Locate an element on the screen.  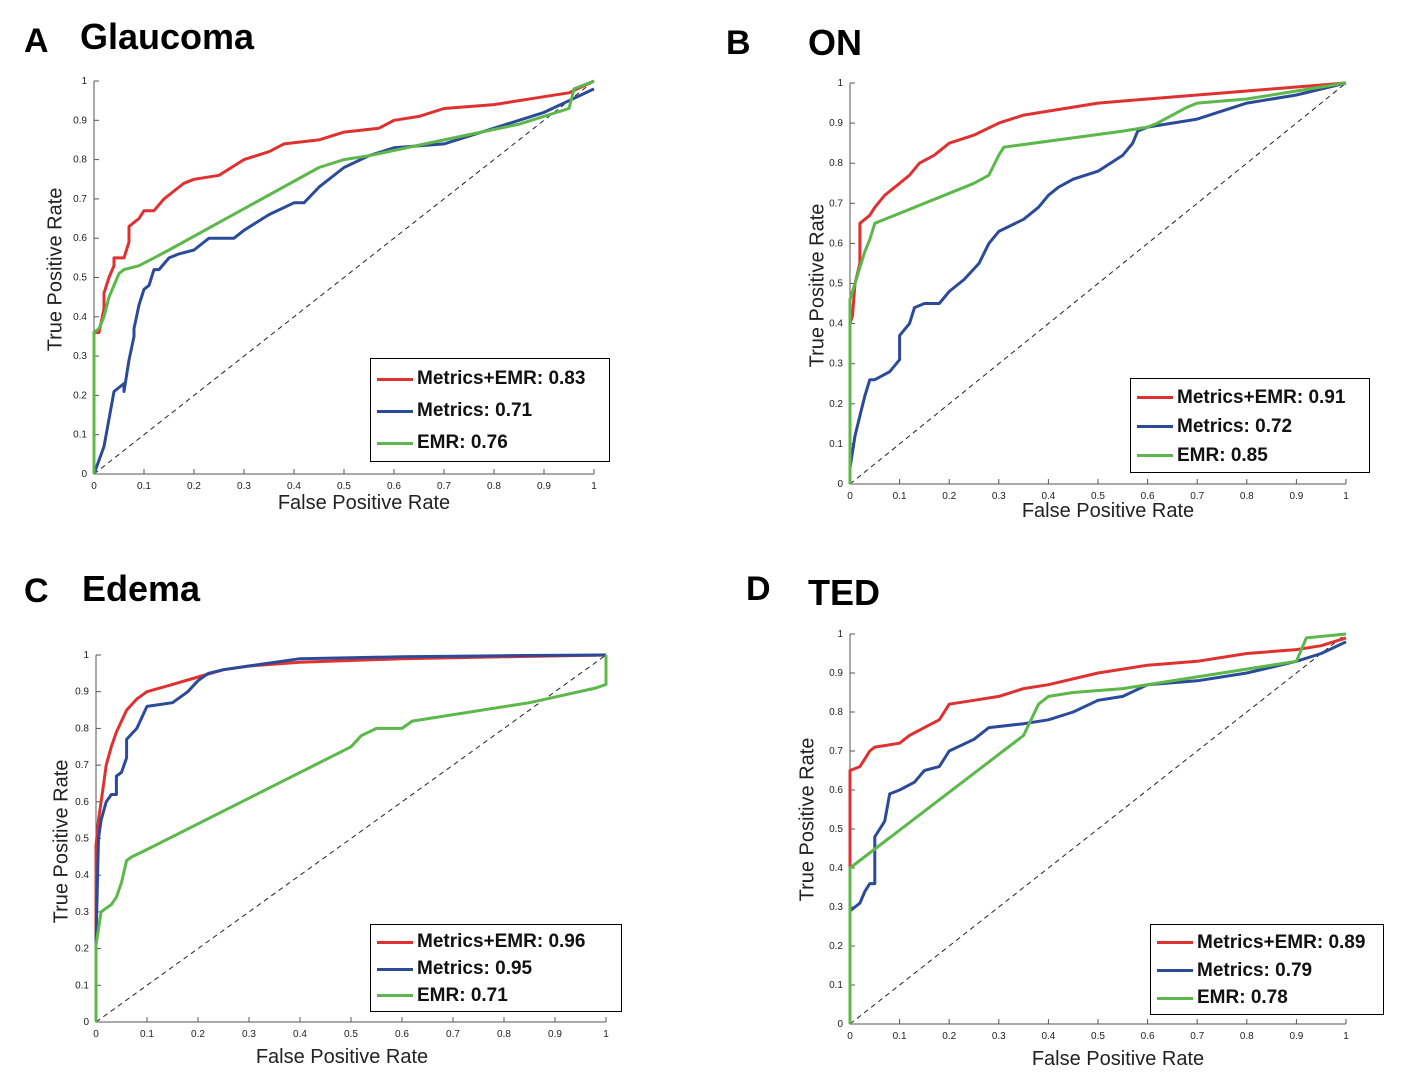
legend-label: Metrics: 0.79 is located at coordinates (1255, 970).